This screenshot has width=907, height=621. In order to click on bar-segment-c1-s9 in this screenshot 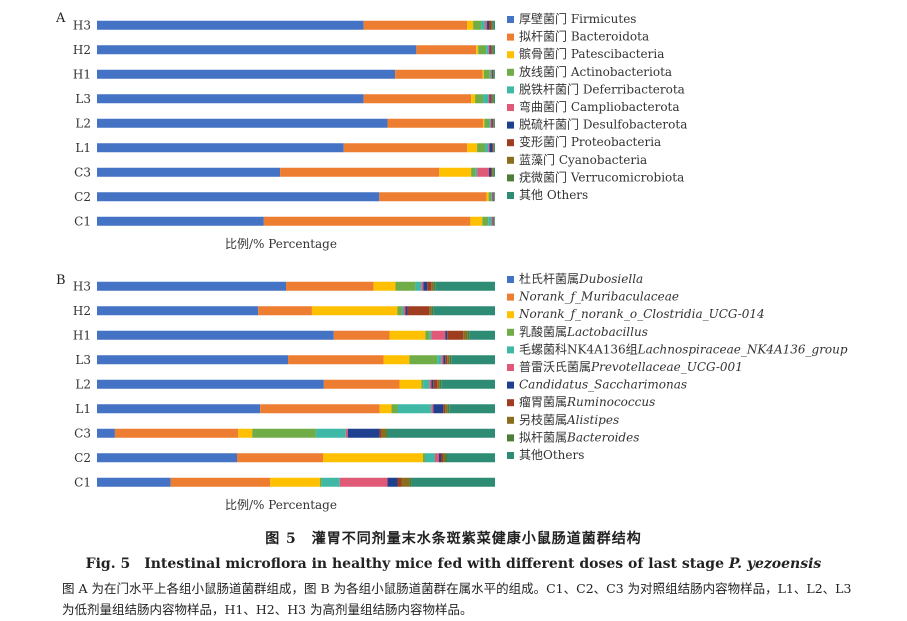, I will do `click(405, 482)`.